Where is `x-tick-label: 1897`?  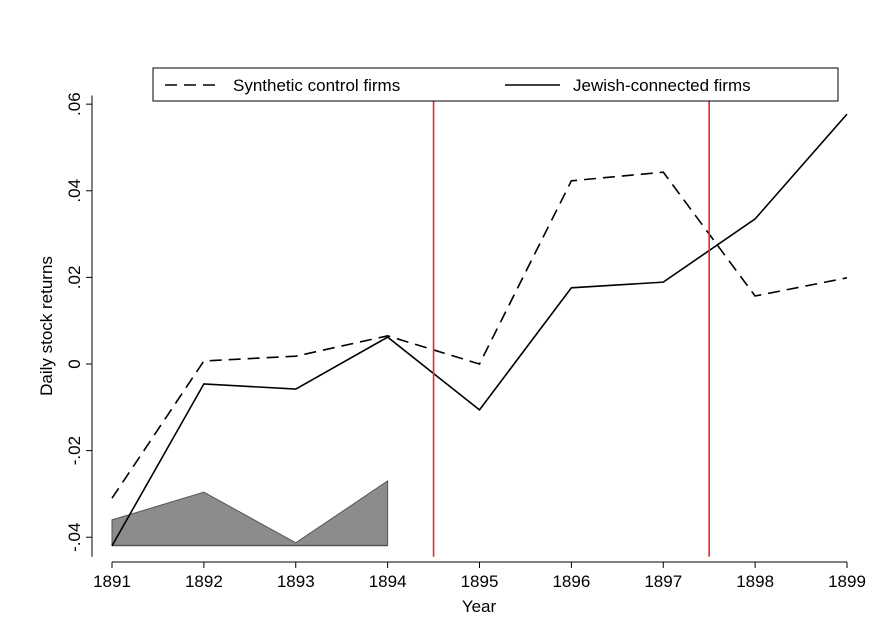
x-tick-label: 1897 is located at coordinates (663, 581).